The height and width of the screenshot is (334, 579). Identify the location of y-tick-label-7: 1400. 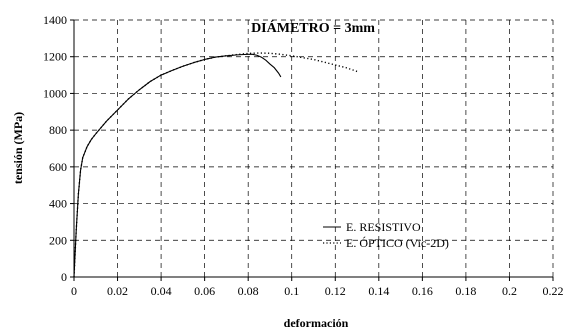
(55, 20).